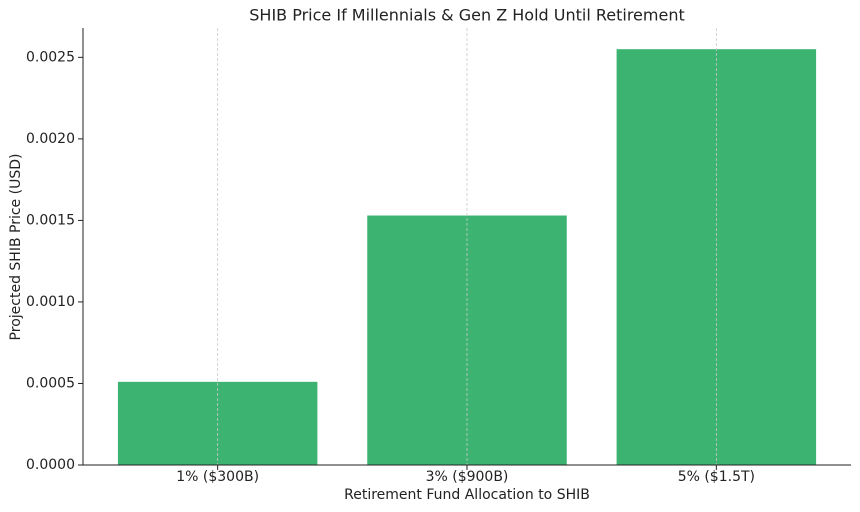  I want to click on x-tick-label: 5% ($1.5T), so click(716, 477).